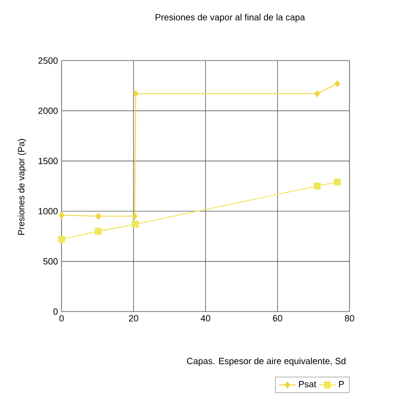 Image resolution: width=408 pixels, height=419 pixels. What do you see at coordinates (48, 60) in the screenshot?
I see `y-tick-label: 2500` at bounding box center [48, 60].